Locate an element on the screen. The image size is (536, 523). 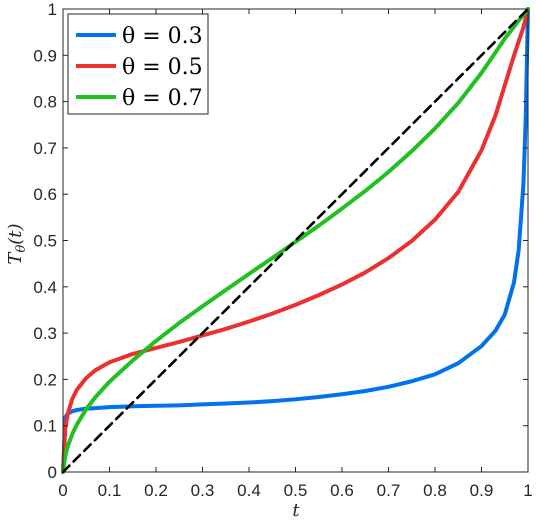
y-tick-label: 0.8 is located at coordinates (45, 102).